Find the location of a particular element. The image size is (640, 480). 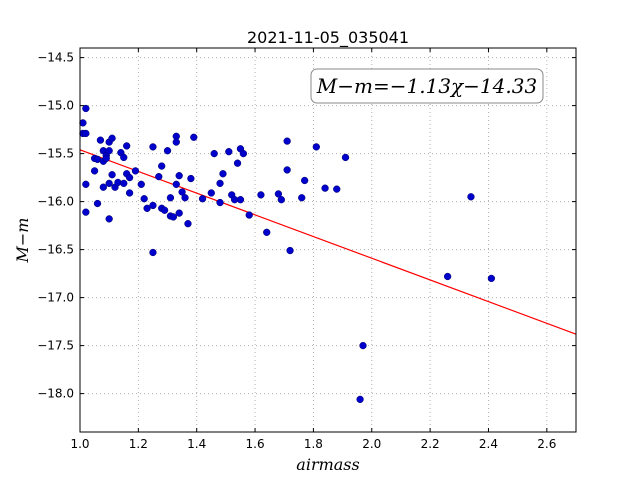

y-tick-label: −17.5 is located at coordinates (55, 346).